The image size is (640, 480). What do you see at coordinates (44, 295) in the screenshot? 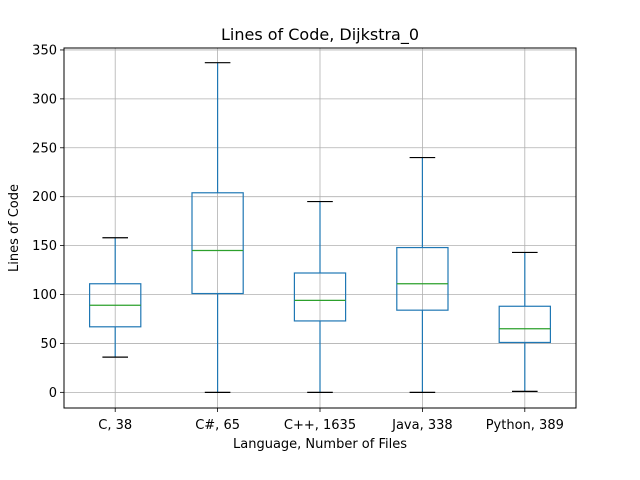
I see `y-tick-label: 100` at bounding box center [44, 295].